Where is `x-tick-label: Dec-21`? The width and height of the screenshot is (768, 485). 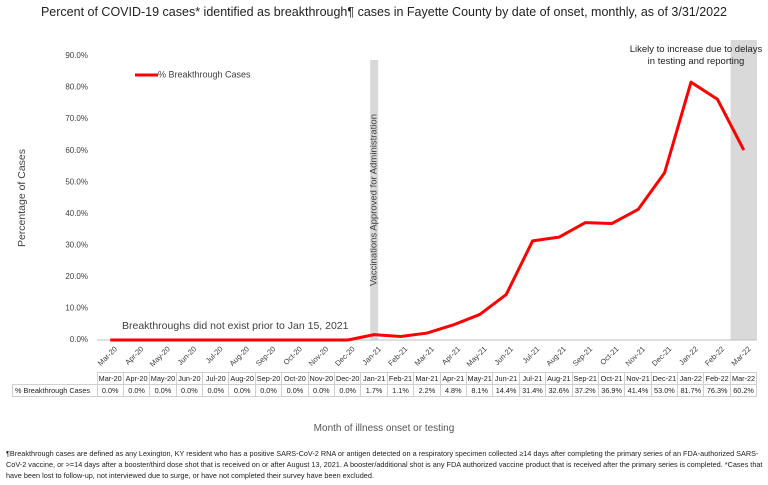
x-tick-label: Dec-21 is located at coordinates (661, 355).